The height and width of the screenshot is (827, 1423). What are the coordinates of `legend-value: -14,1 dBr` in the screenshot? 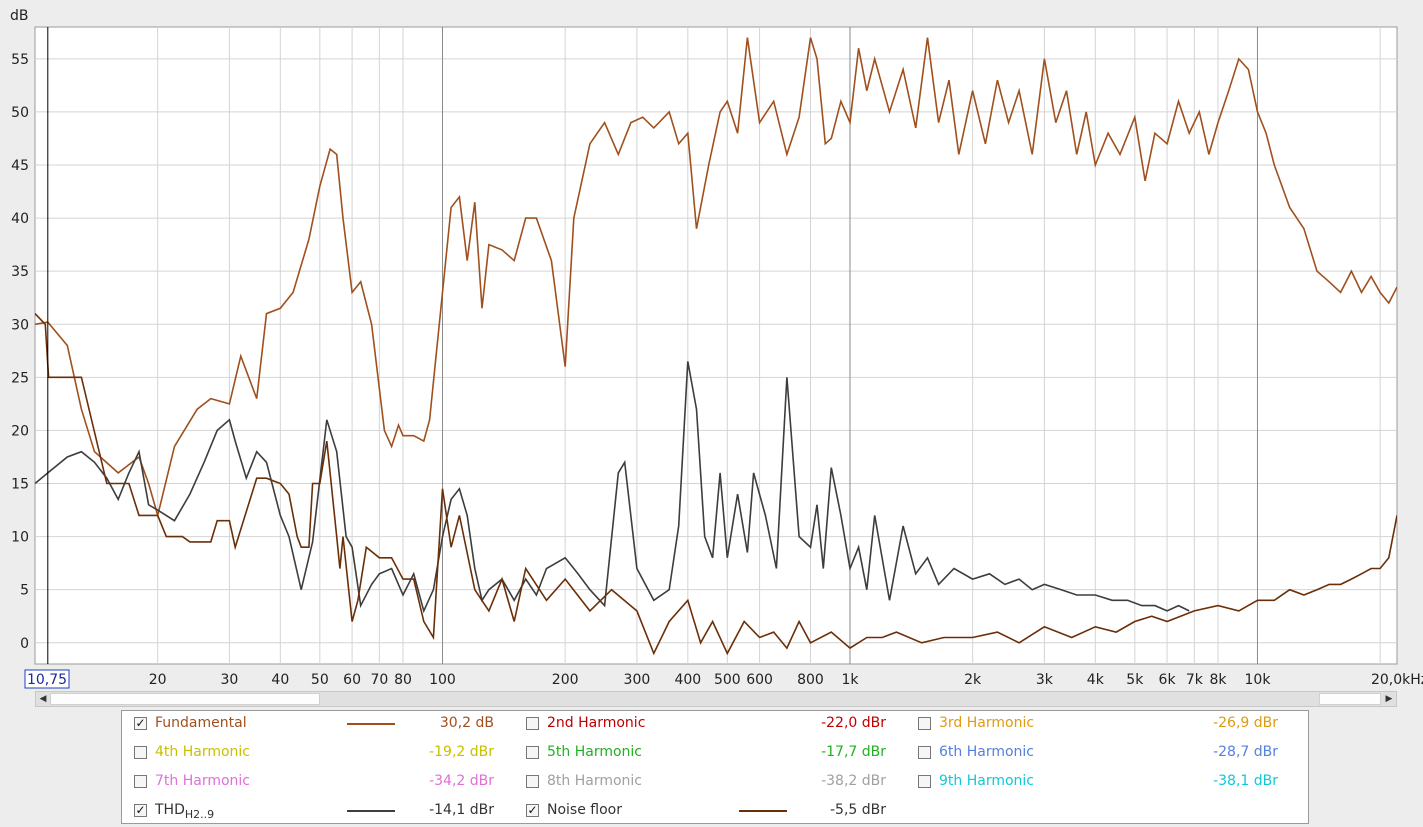 It's located at (461, 810).